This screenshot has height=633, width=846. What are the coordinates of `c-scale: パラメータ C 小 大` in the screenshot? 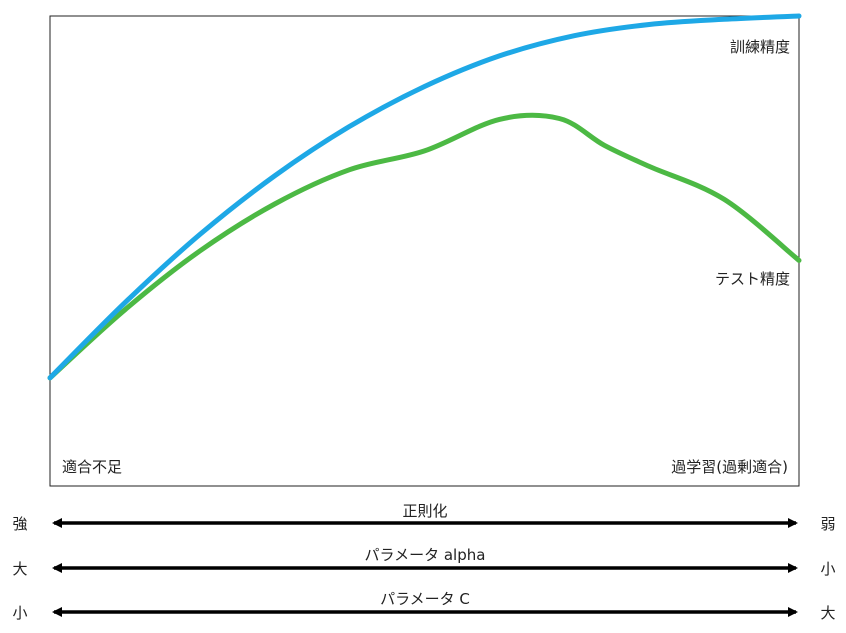 It's located at (423, 606).